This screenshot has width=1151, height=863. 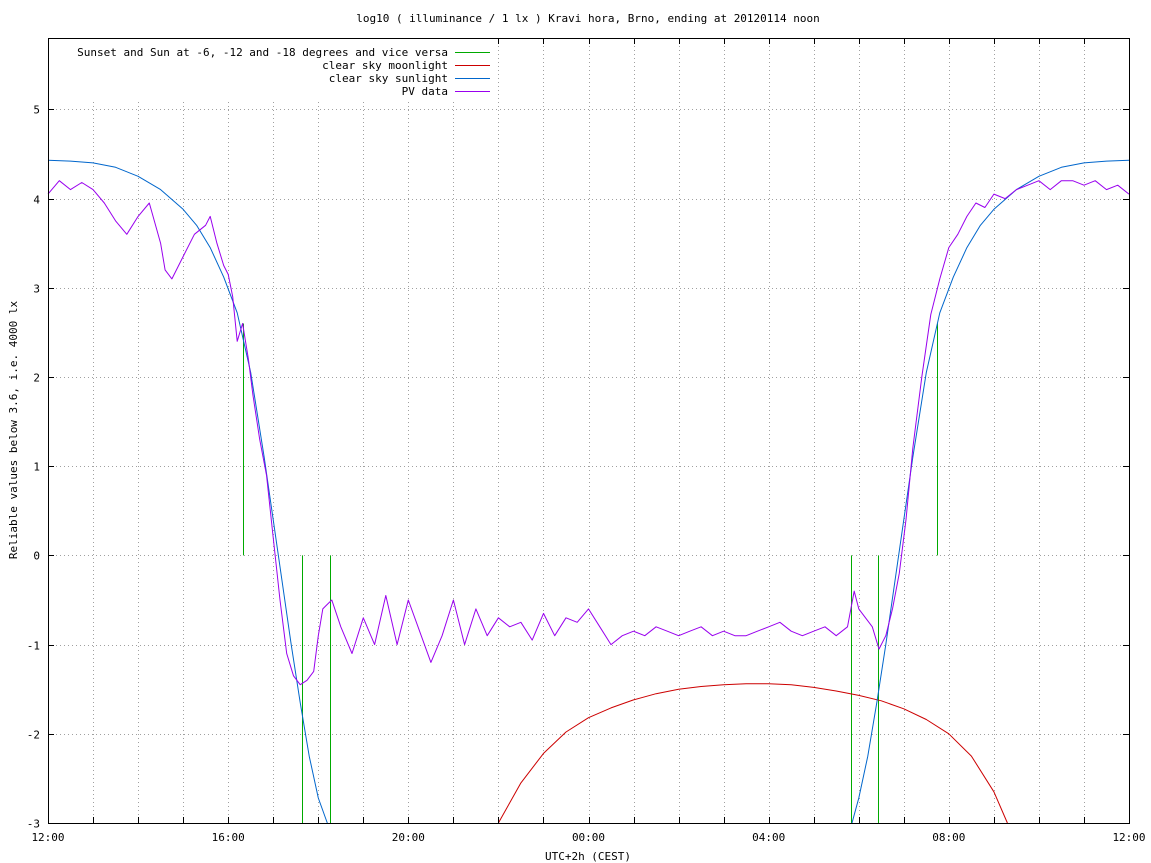 I want to click on y-tick-label: 5, so click(x=36, y=110).